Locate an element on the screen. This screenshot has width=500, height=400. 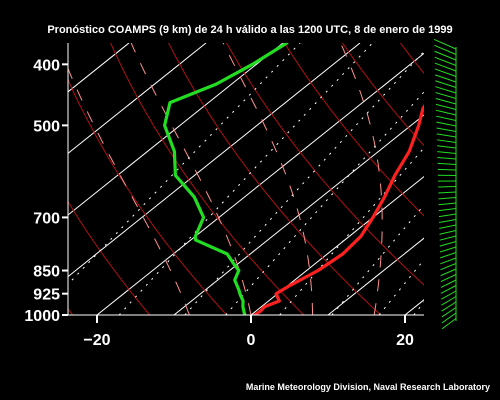
y-tick-label: 400 is located at coordinates (46, 65).